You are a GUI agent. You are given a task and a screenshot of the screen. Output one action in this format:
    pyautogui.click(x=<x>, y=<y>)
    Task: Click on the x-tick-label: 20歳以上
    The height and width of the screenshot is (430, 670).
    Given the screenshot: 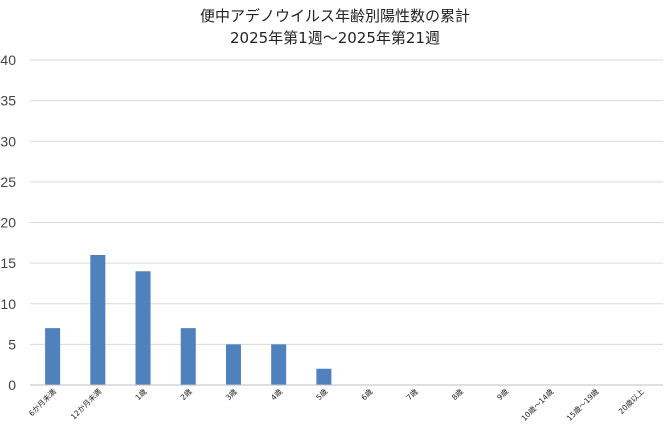 What is the action you would take?
    pyautogui.click(x=631, y=401)
    